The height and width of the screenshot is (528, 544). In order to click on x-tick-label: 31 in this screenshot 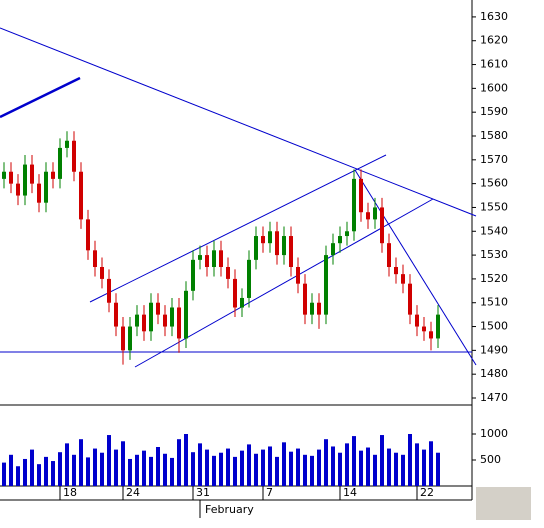, I will do `click(203, 492)`.